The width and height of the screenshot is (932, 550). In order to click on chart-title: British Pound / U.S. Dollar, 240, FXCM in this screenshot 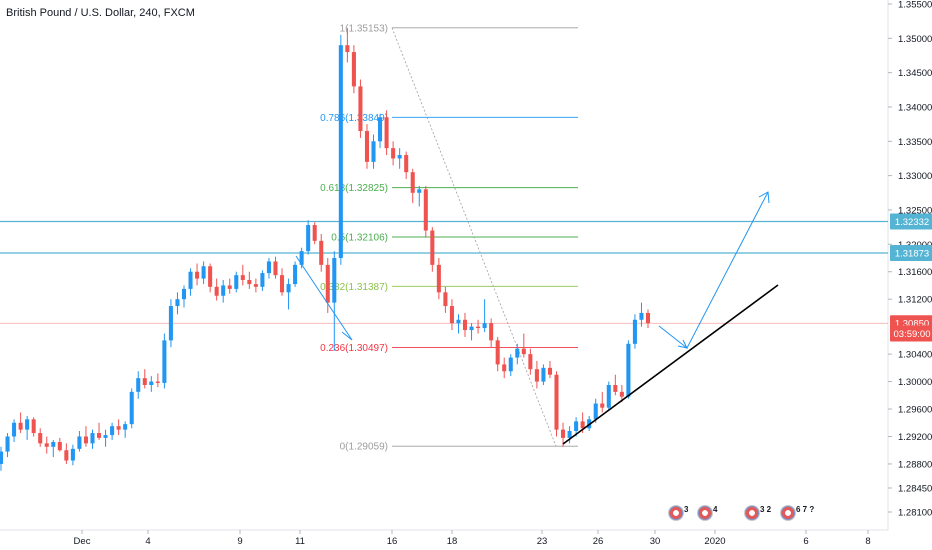, I will do `click(100, 13)`.